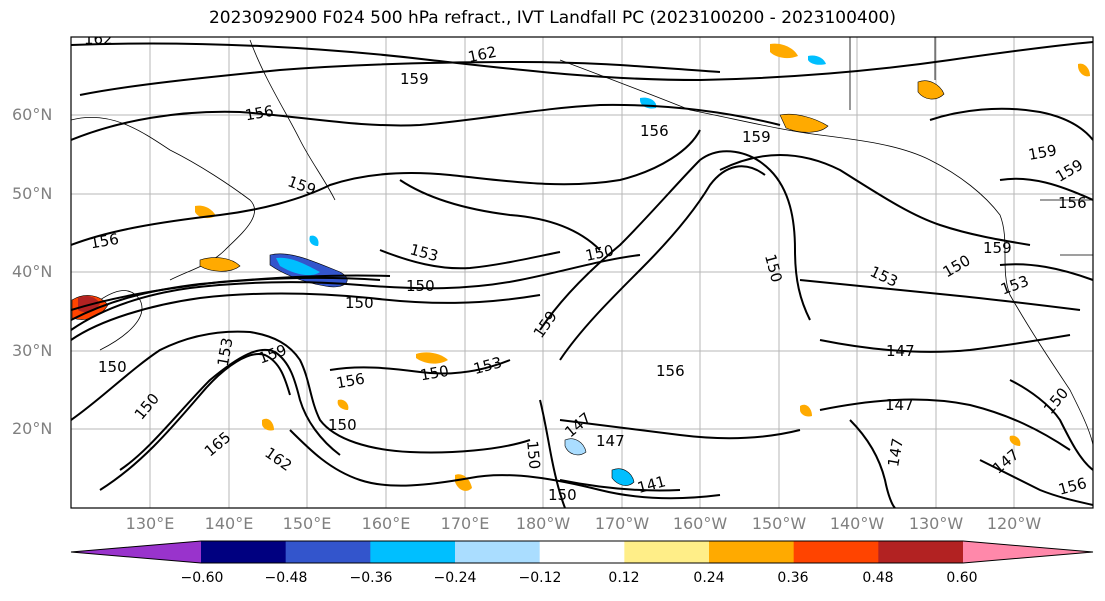 This screenshot has height=601, width=1105. I want to click on colorbar-tick: 0.36, so click(793, 578).